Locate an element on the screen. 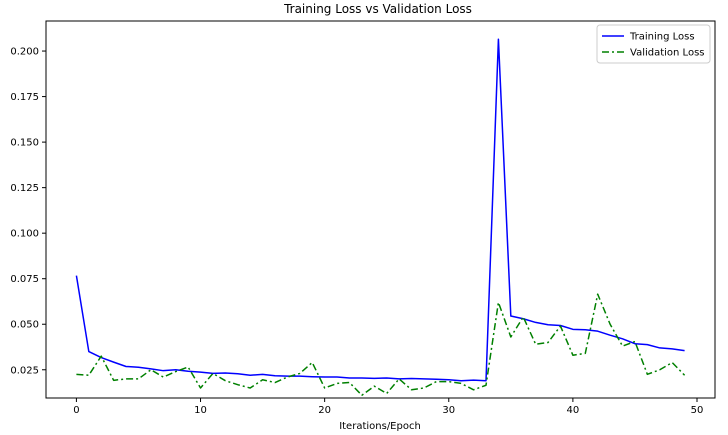 This screenshot has height=435, width=728. legend-box is located at coordinates (653, 44).